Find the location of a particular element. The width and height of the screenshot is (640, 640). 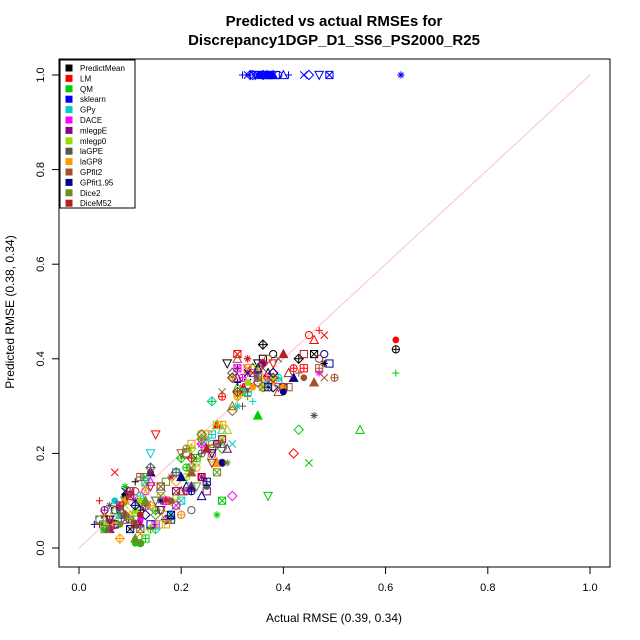

legend-label: GPfit2 is located at coordinates (91, 172).